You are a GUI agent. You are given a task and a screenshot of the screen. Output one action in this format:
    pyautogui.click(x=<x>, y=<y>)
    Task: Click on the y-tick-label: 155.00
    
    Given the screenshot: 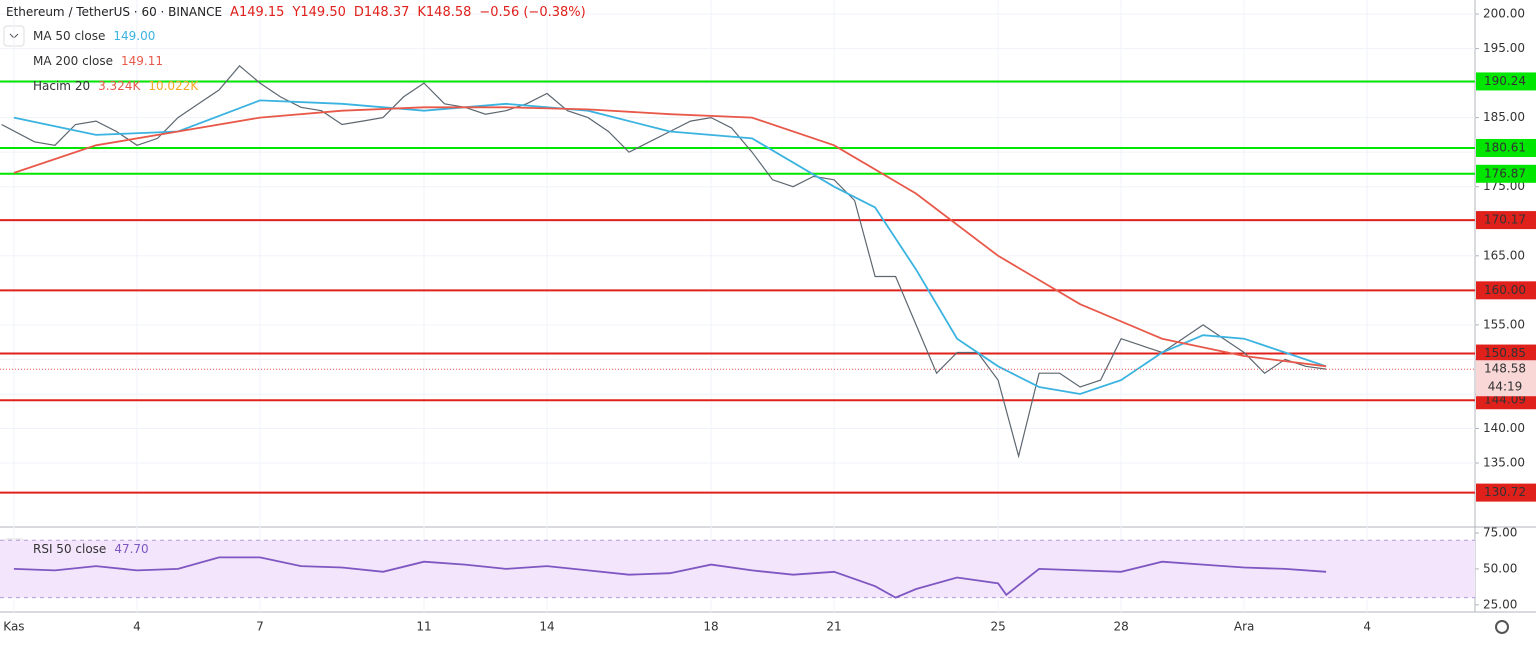 What is the action you would take?
    pyautogui.click(x=1504, y=324)
    